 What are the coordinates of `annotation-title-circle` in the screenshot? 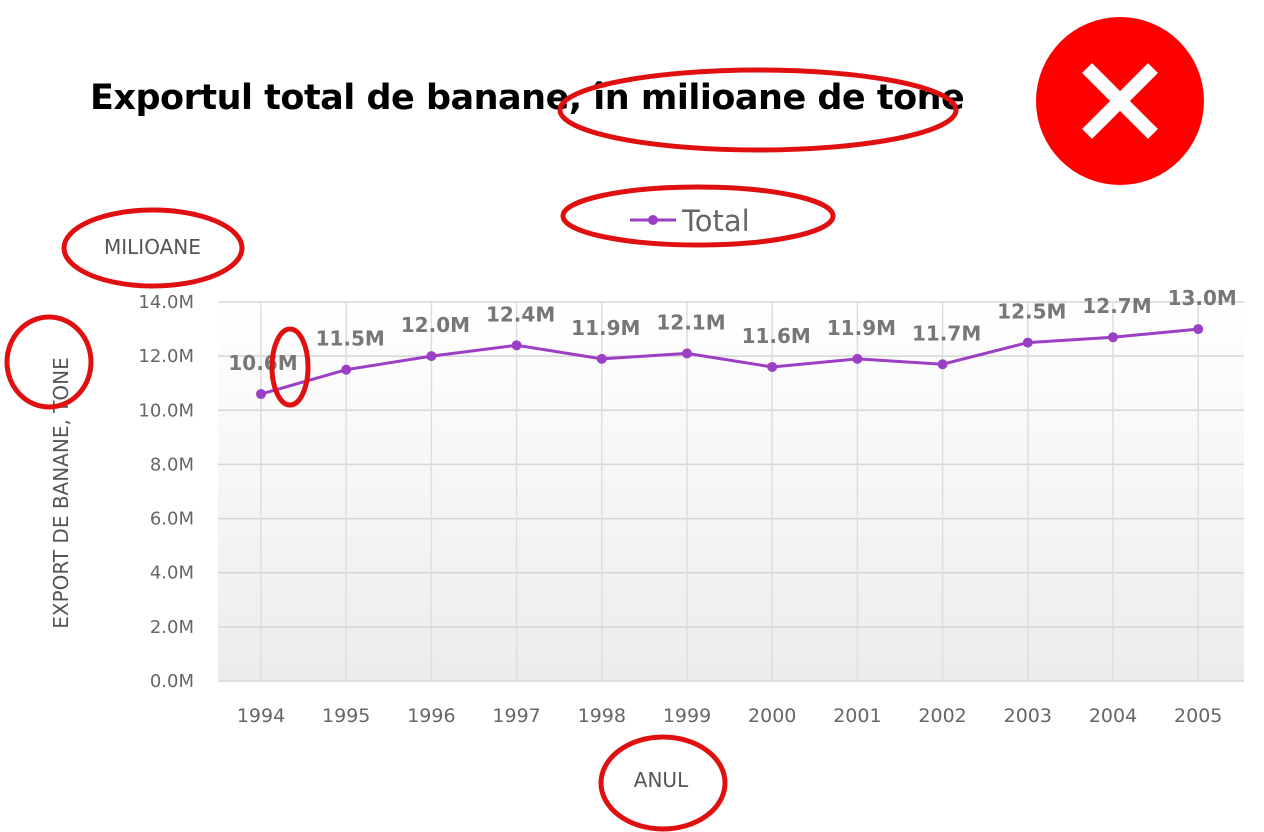 It's located at (758, 110).